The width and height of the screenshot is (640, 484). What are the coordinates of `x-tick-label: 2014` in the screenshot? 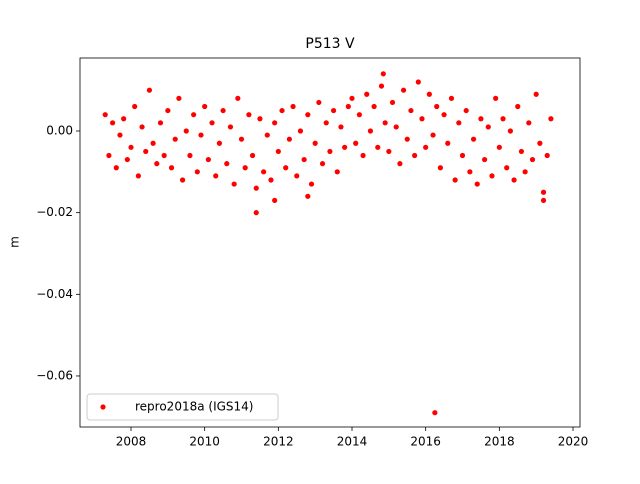 It's located at (352, 442).